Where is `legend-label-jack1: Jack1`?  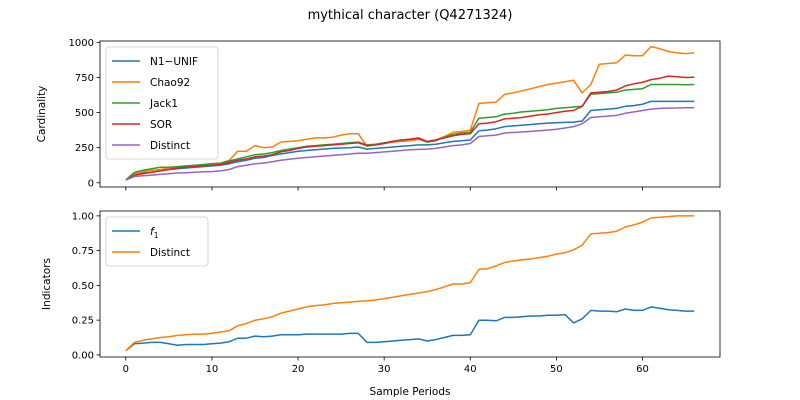
legend-label-jack1: Jack1 is located at coordinates (163, 104).